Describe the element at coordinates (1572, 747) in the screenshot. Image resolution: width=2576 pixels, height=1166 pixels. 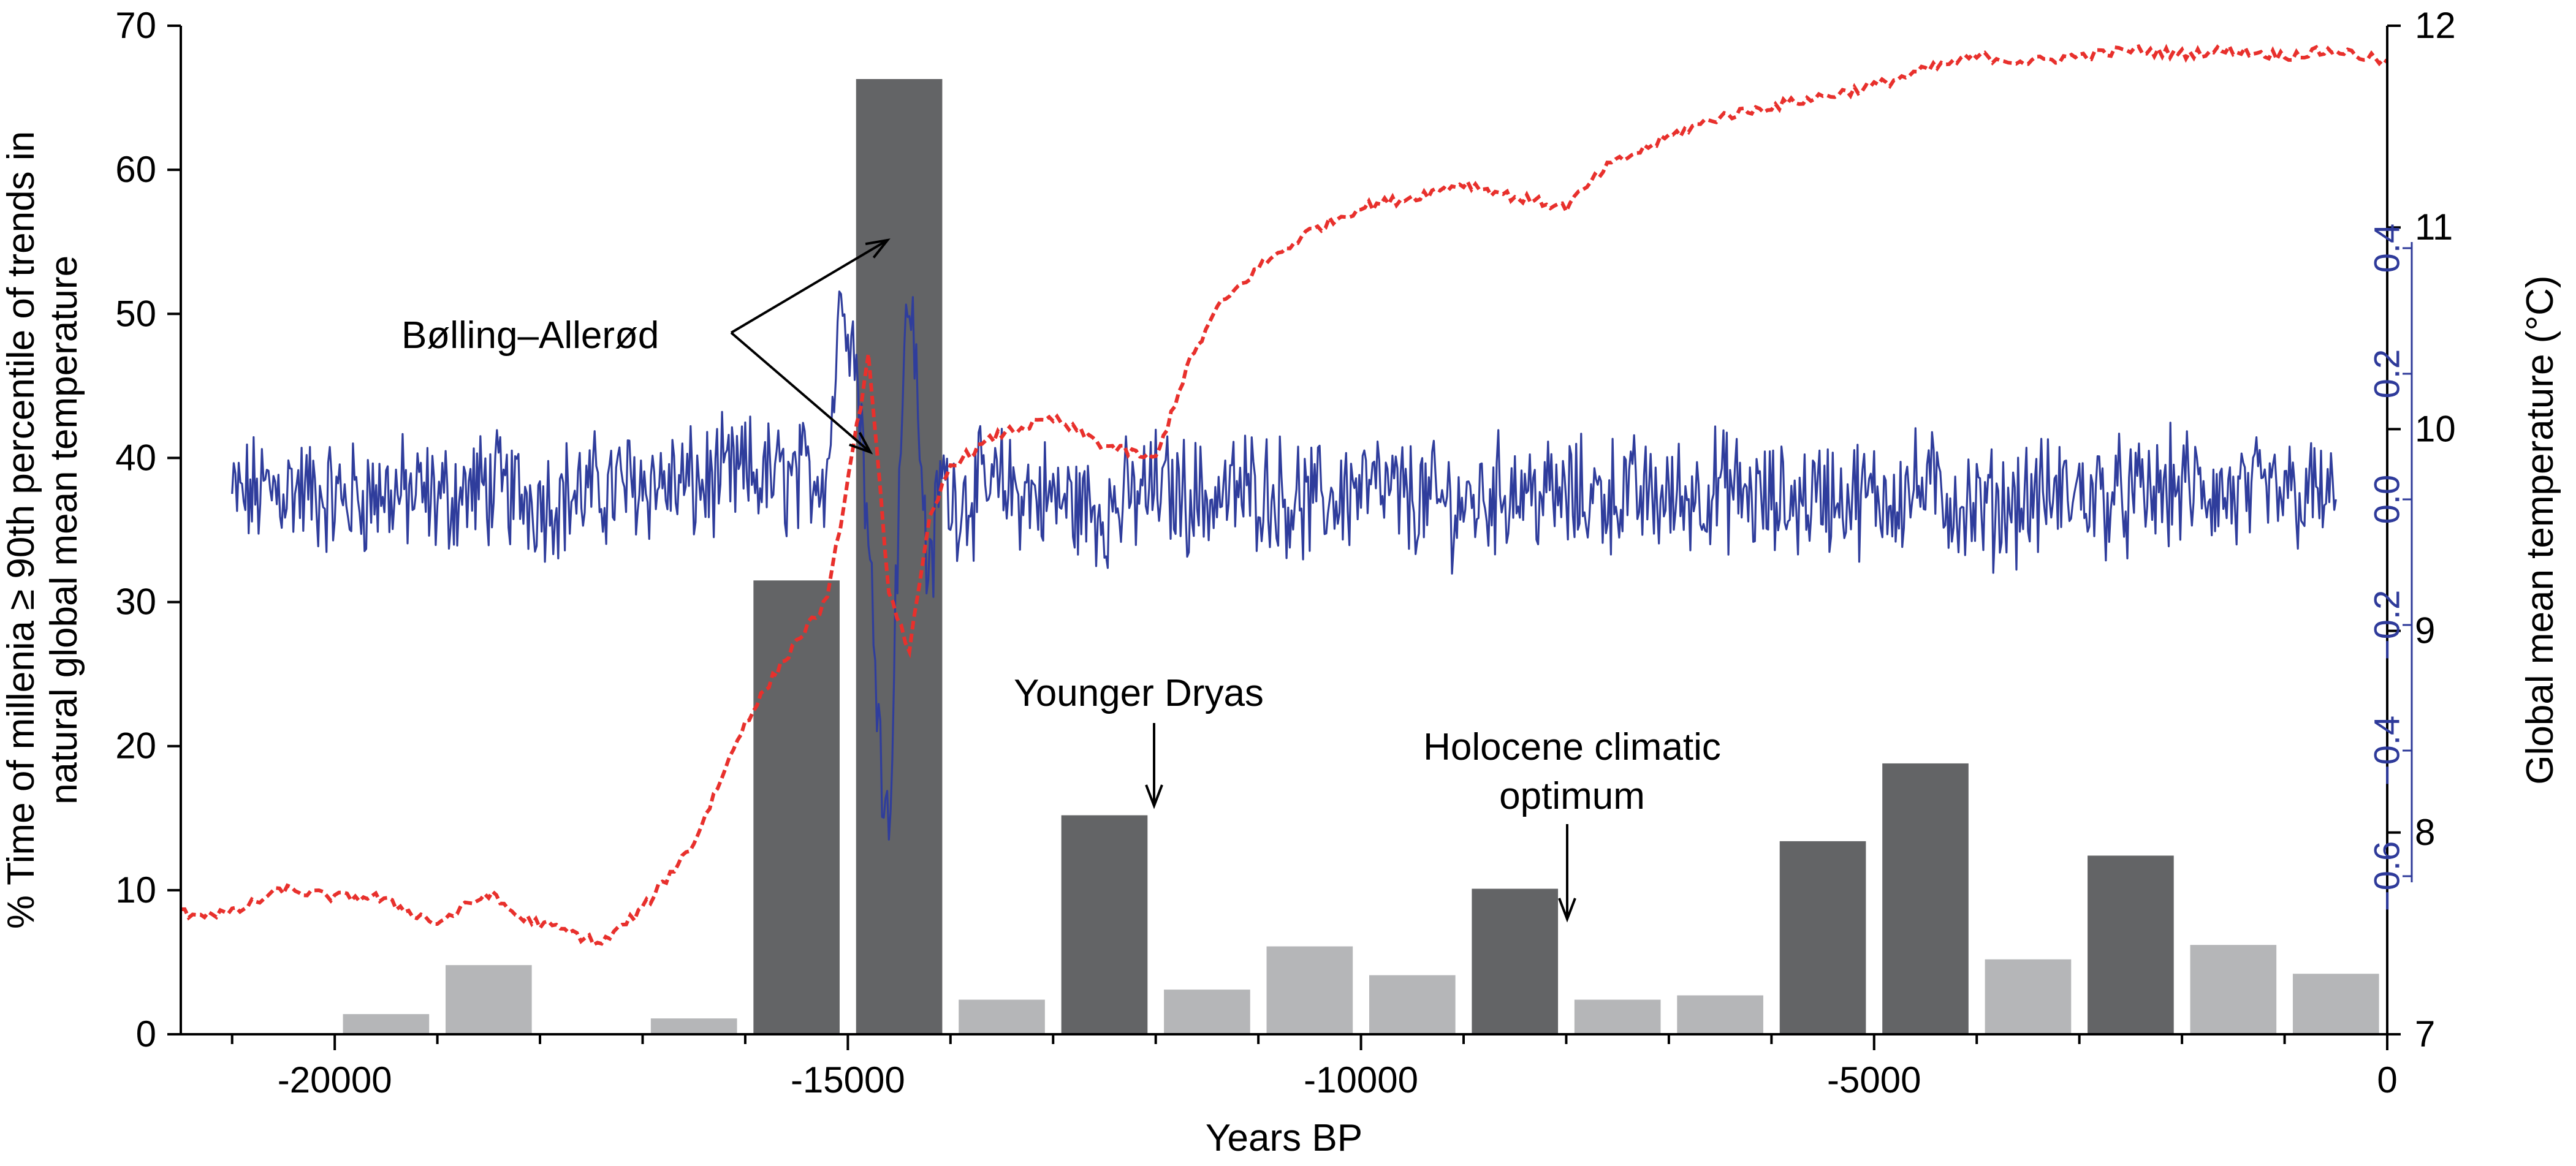
I see `annotation-holocene-line-1: Holocene climatic` at that location.